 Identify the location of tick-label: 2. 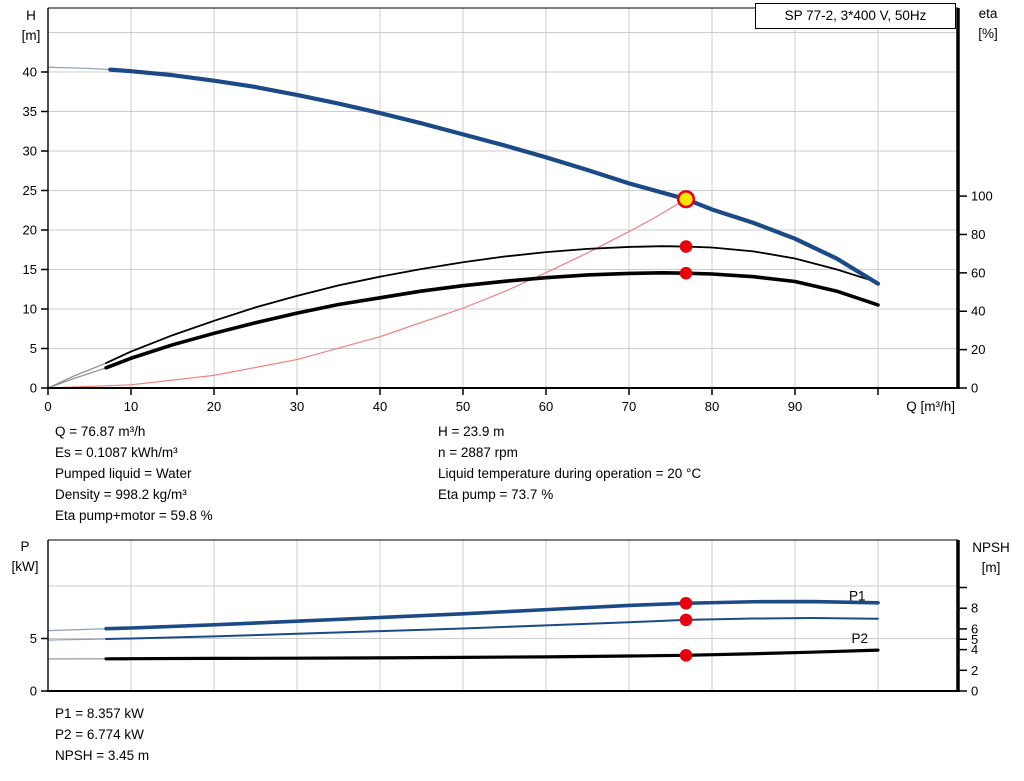
(974, 670).